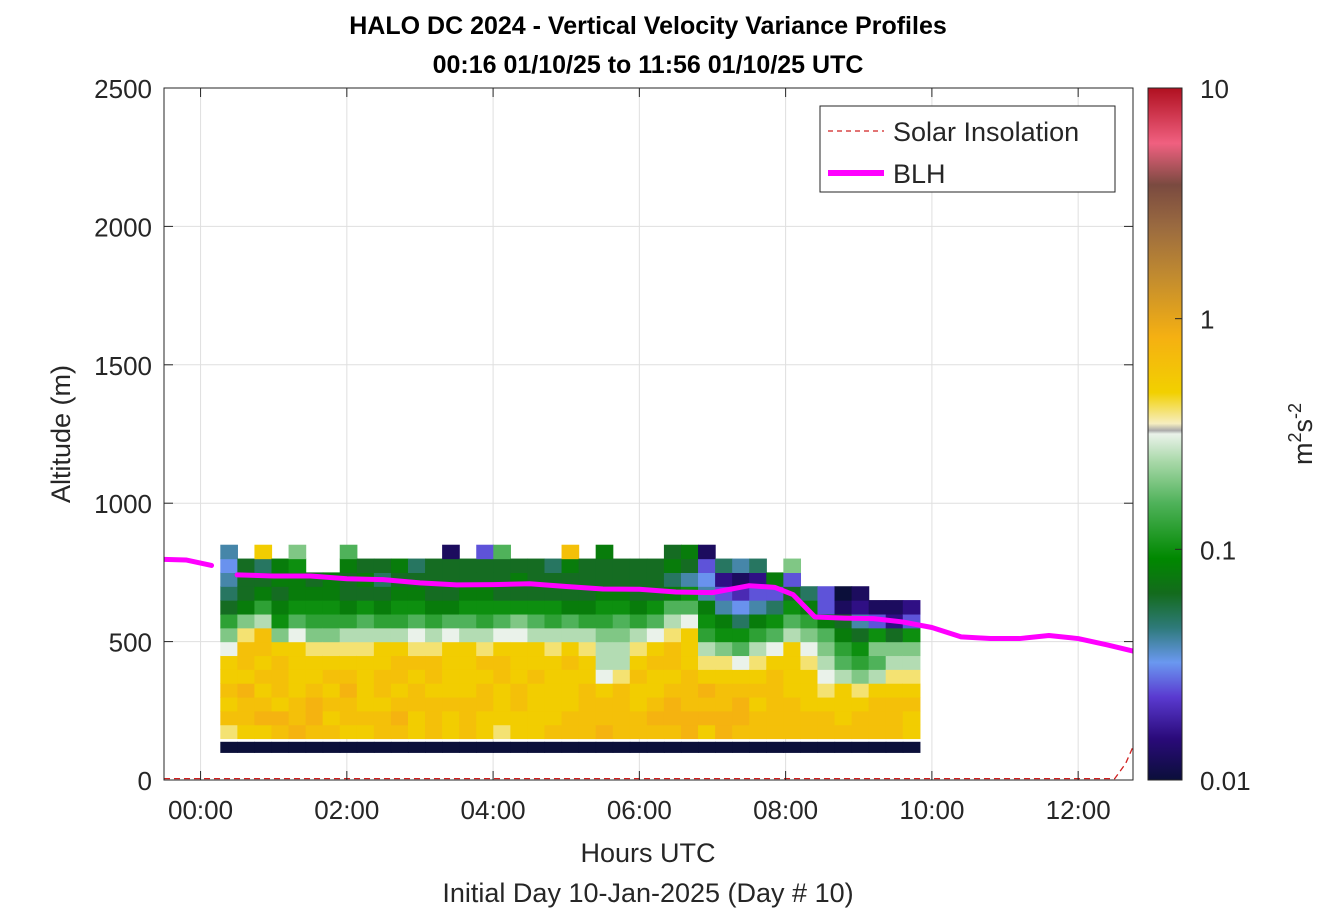  What do you see at coordinates (647, 853) in the screenshot?
I see `x-axis-label: Hours UTC` at bounding box center [647, 853].